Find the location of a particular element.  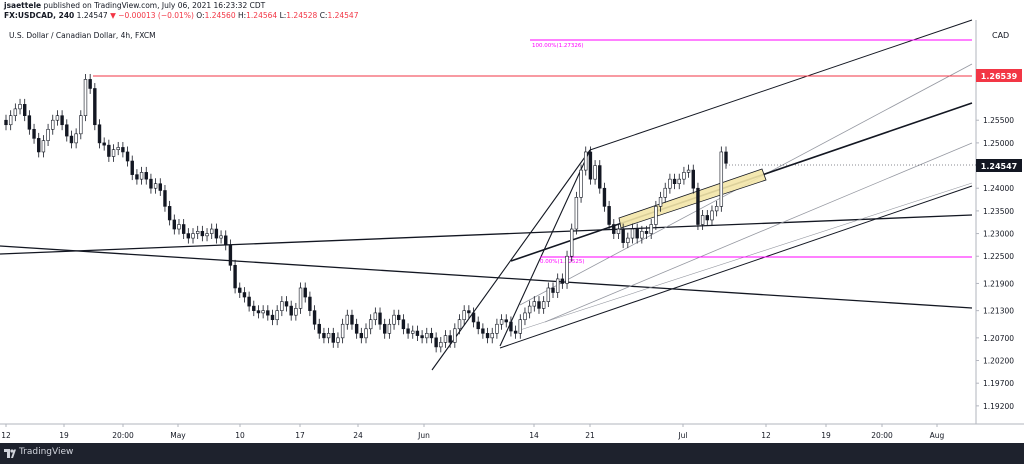

price-tick-label: 1.23000 is located at coordinates (998, 234).